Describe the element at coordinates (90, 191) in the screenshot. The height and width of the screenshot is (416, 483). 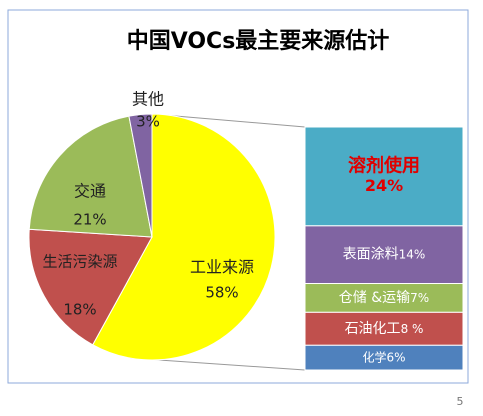
I see `slice-label: 交通` at that location.